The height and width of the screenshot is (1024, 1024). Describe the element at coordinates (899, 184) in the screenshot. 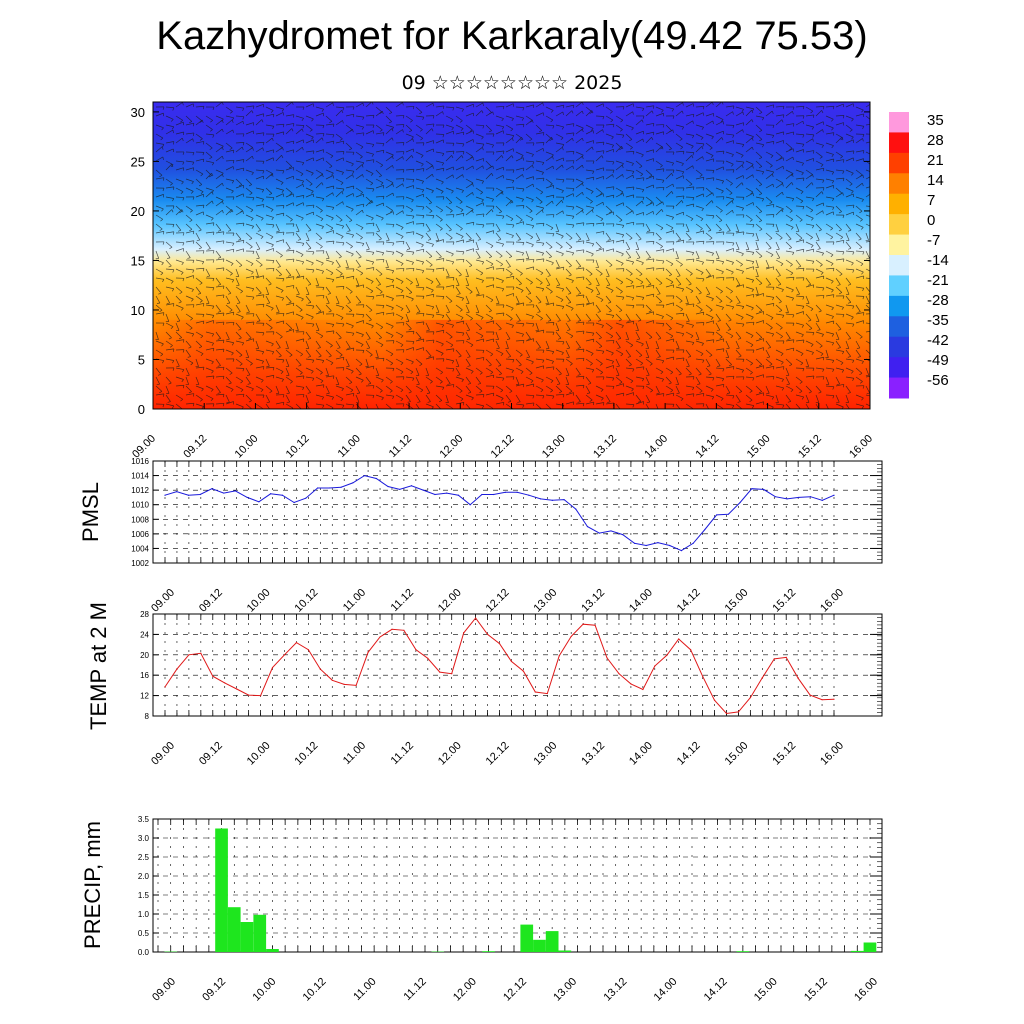

I see `colorbar-swatch` at that location.